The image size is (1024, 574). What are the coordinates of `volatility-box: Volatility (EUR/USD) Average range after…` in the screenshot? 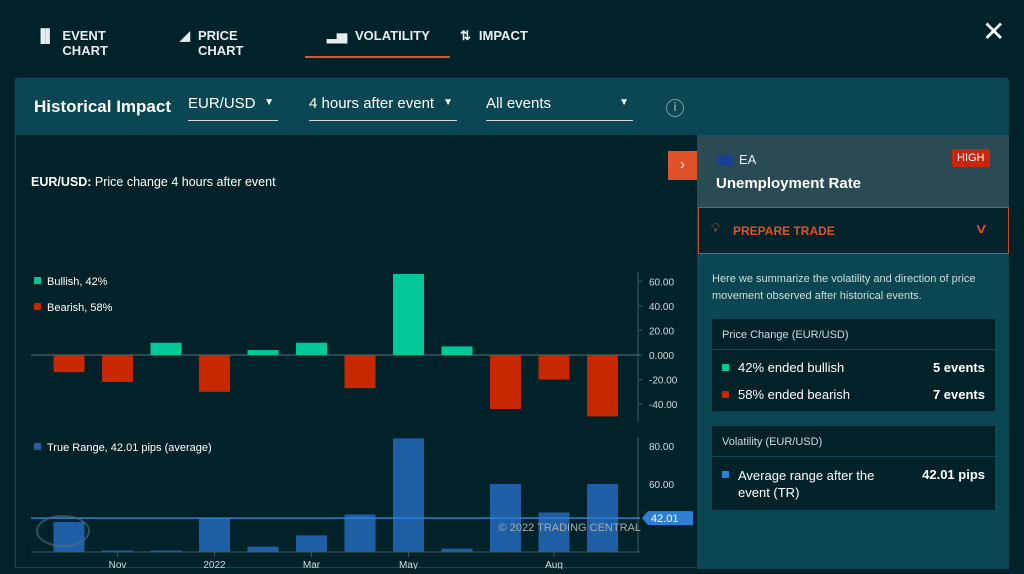 It's located at (853, 468).